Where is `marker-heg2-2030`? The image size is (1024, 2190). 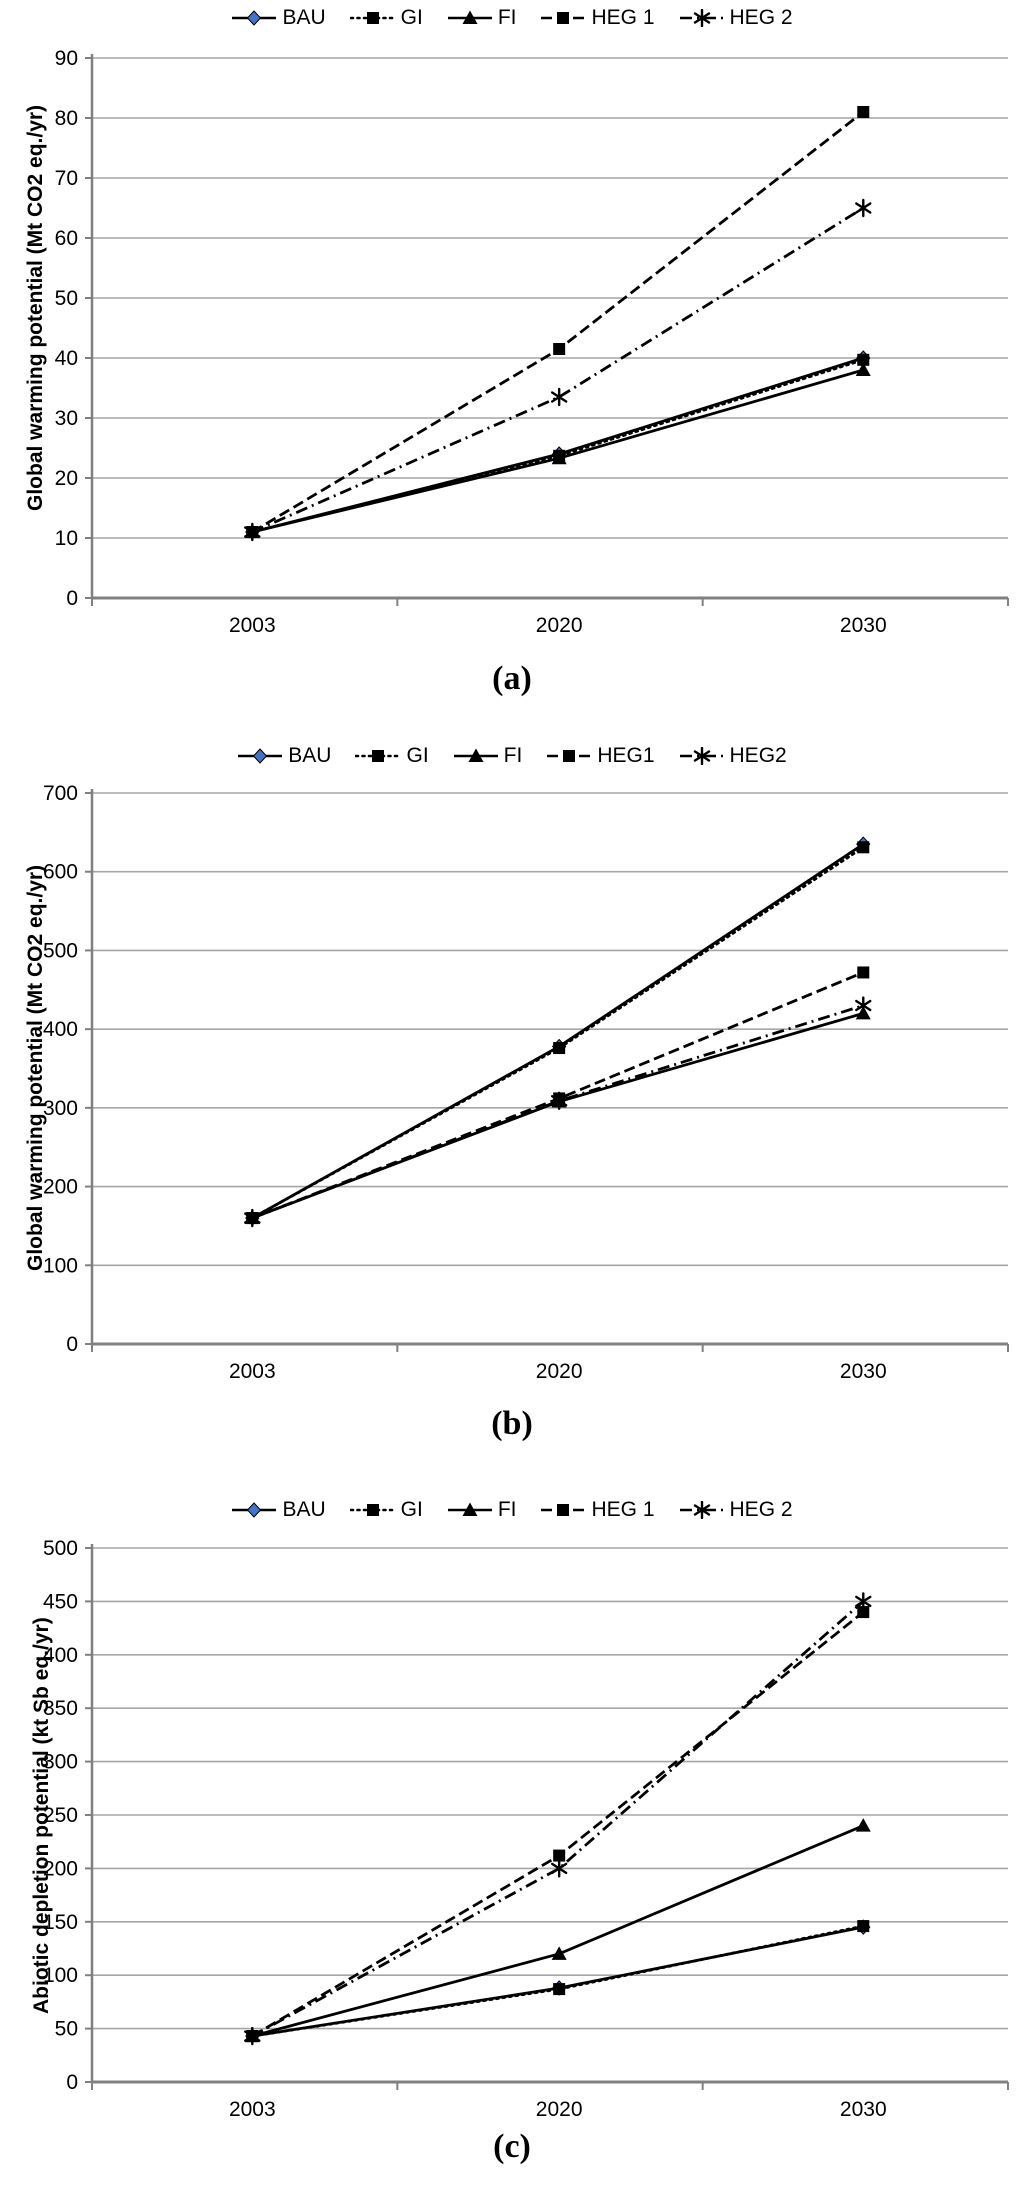 marker-heg2-2030 is located at coordinates (863, 1005).